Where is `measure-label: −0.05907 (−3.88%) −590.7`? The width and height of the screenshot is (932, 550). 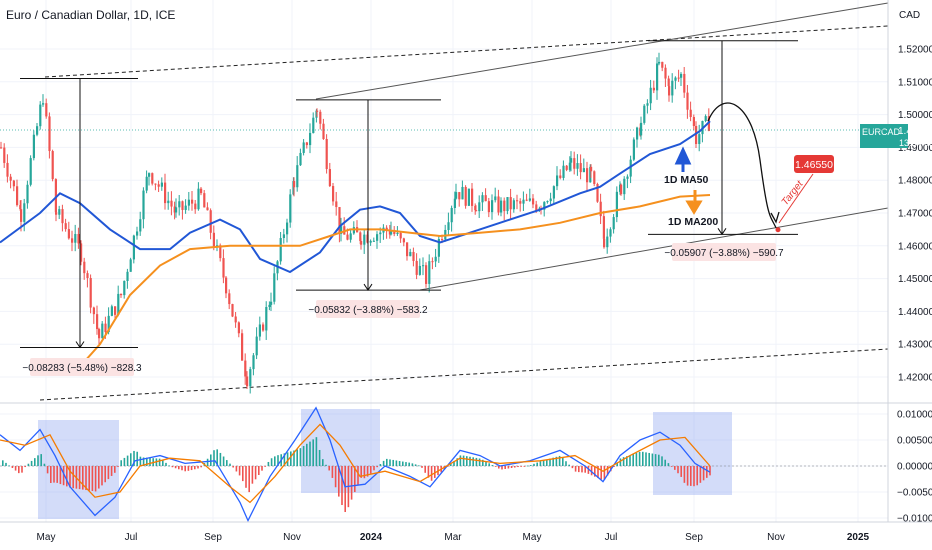 measure-label: −0.05907 (−3.88%) −590.7 is located at coordinates (724, 253).